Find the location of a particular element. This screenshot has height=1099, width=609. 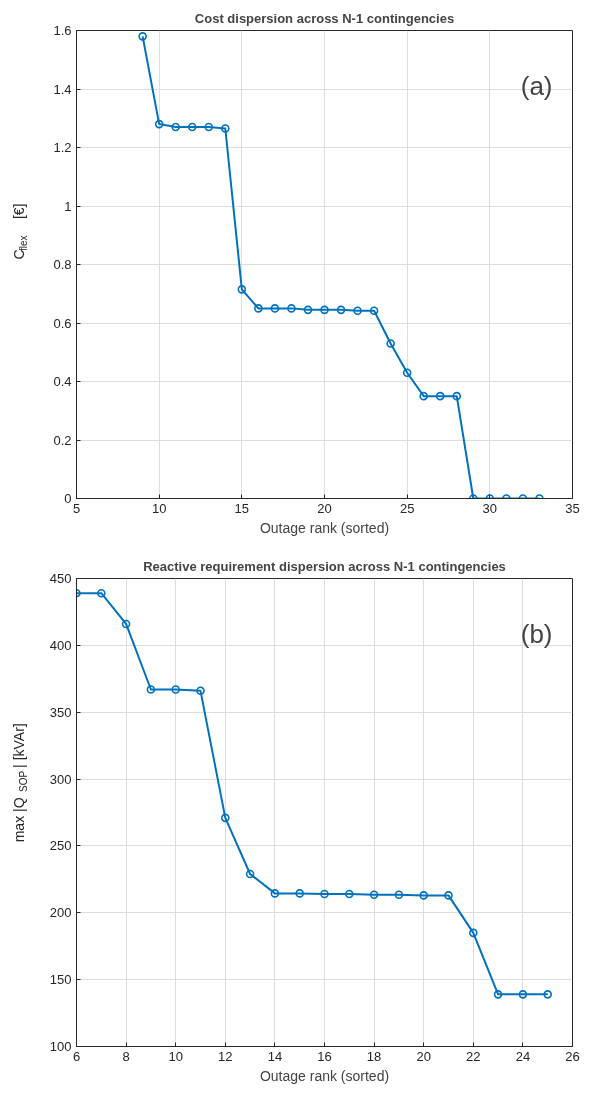

x-tick-label: 12 is located at coordinates (225, 1056).